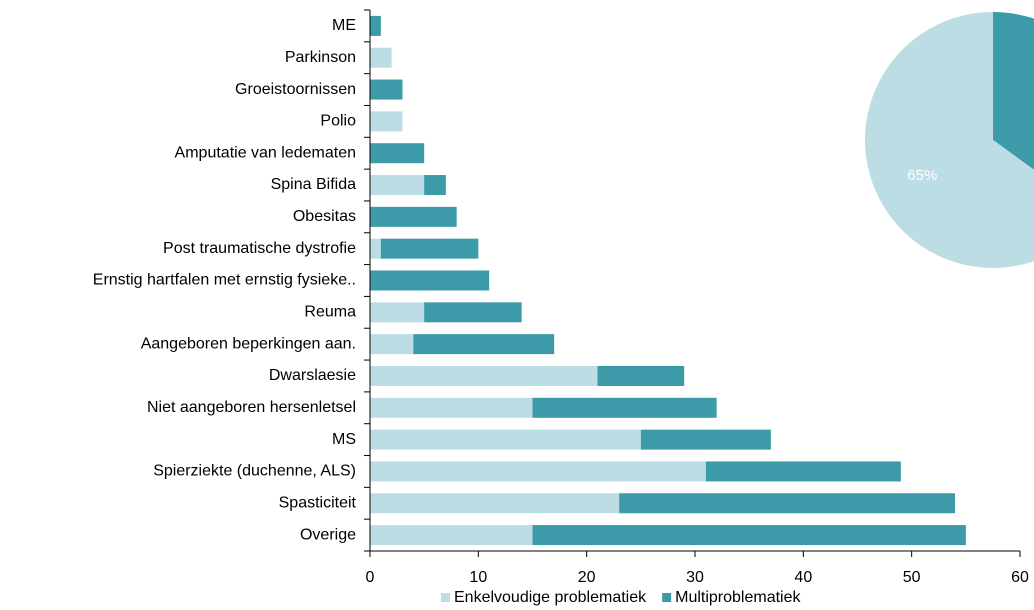 This screenshot has width=1034, height=610. I want to click on y-tick-label: Aangeboren beperkingen aan., so click(248, 343).